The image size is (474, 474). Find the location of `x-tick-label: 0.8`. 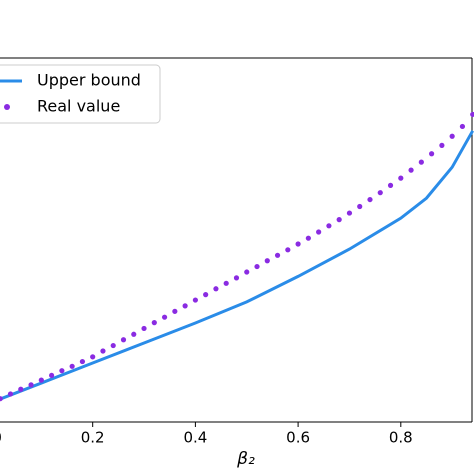

x-tick-label: 0.8 is located at coordinates (401, 438).